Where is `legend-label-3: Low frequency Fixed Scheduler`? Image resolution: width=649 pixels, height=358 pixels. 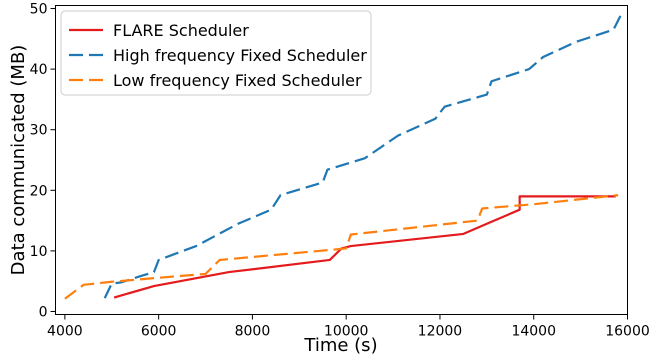
legend-label-3: Low frequency Fixed Scheduler is located at coordinates (237, 80).